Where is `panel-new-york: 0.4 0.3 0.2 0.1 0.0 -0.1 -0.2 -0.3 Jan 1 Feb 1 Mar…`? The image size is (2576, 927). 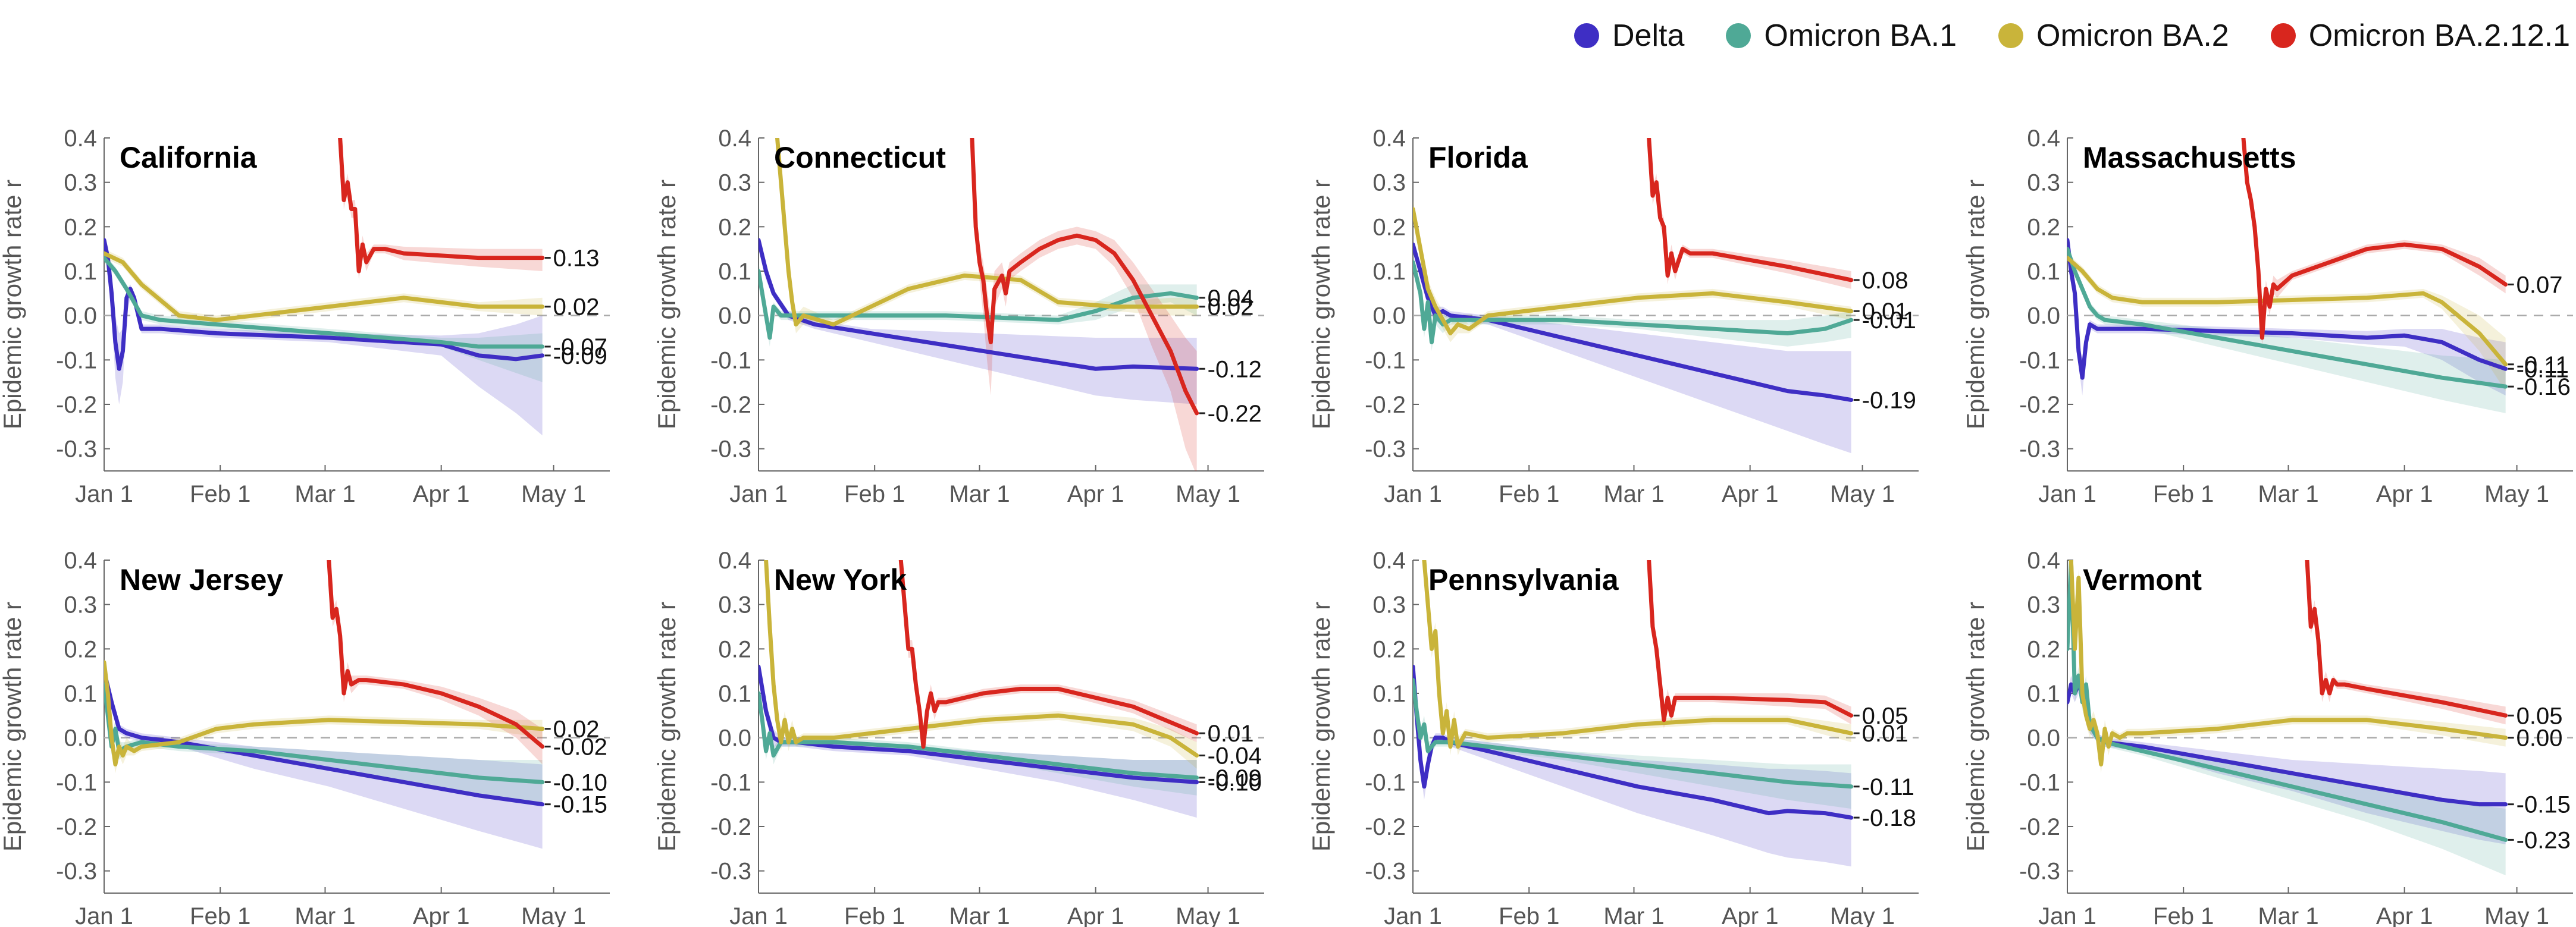
panel-new-york: 0.4 0.3 0.2 0.1 0.0 -0.1 -0.2 -0.3 Jan 1 Feb 1 Mar… is located at coordinates (958, 738).